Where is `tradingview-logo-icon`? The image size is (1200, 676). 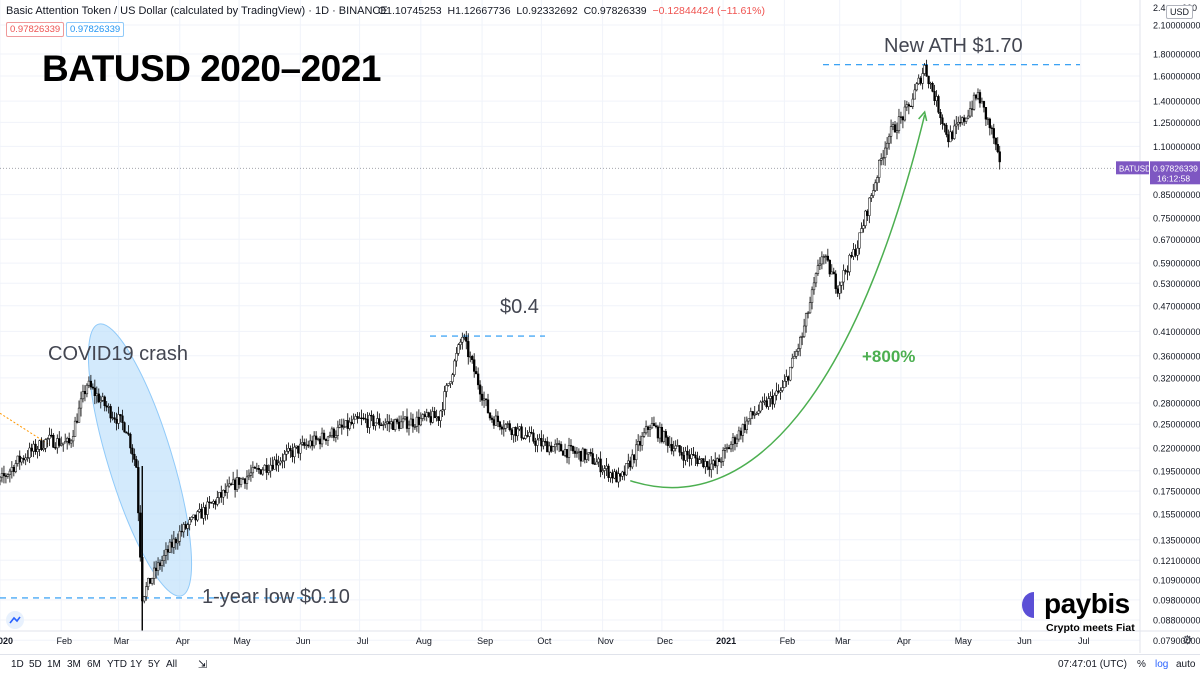 tradingview-logo-icon is located at coordinates (15, 620).